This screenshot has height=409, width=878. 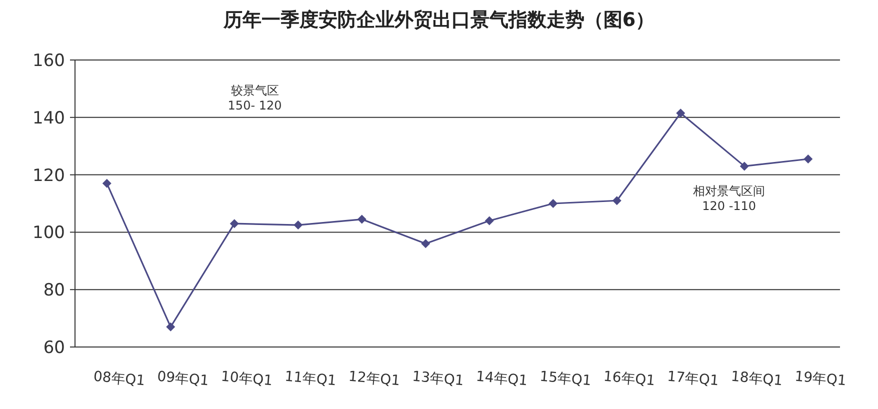 I want to click on x-tick-label: 17年Q1, so click(x=693, y=379).